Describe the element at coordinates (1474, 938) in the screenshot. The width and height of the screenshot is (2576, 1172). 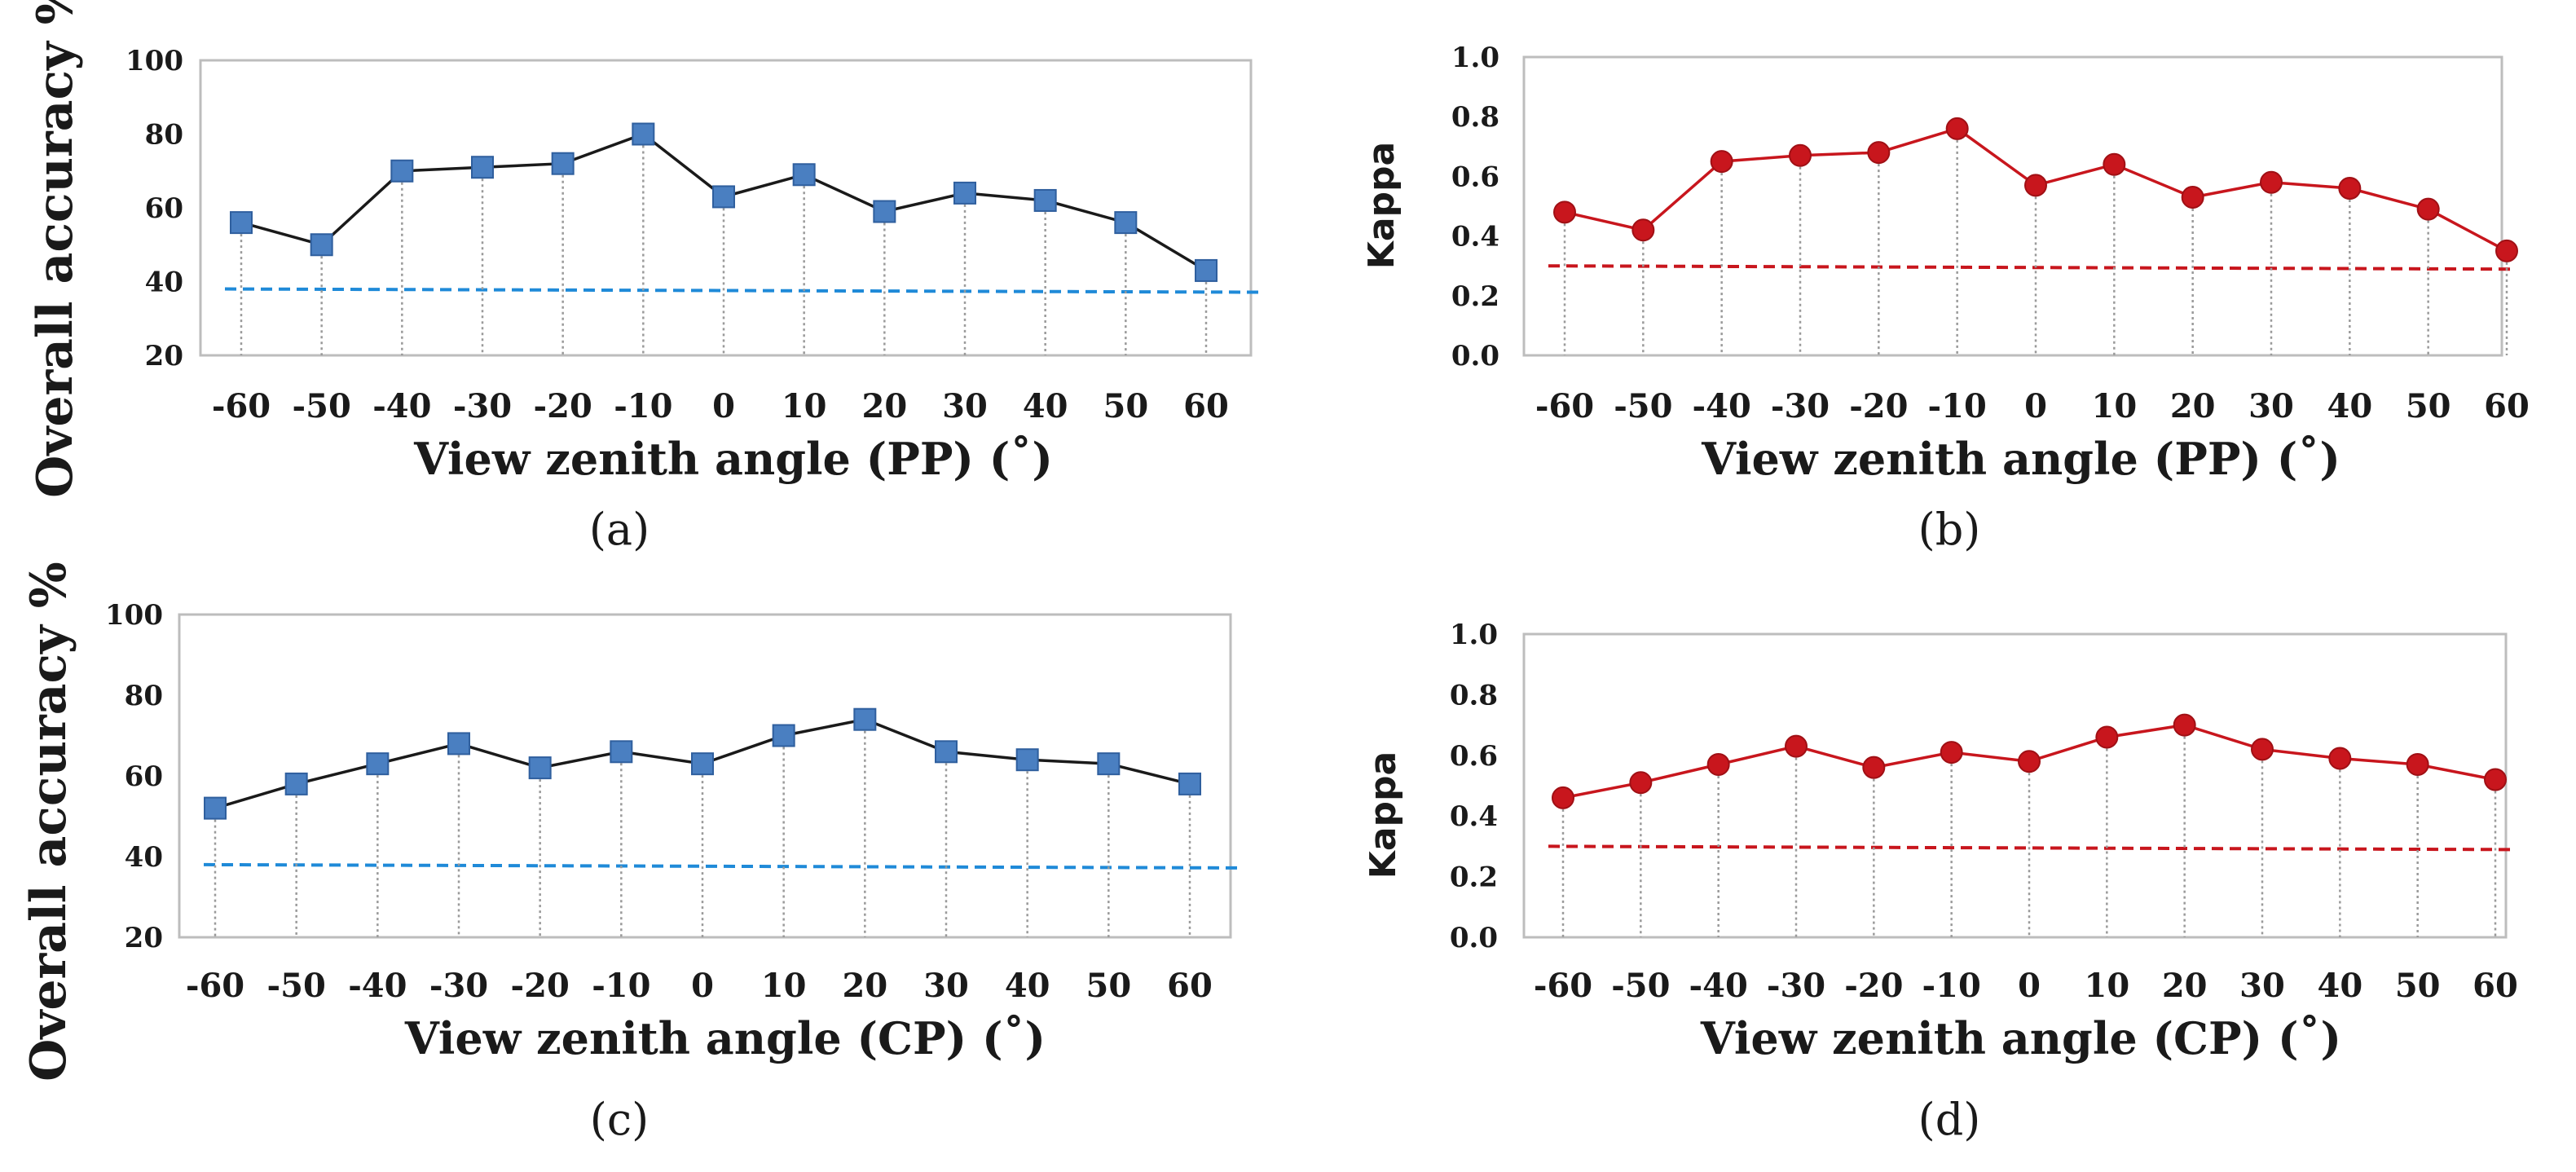
I see `y-tick-label: 0.0` at that location.